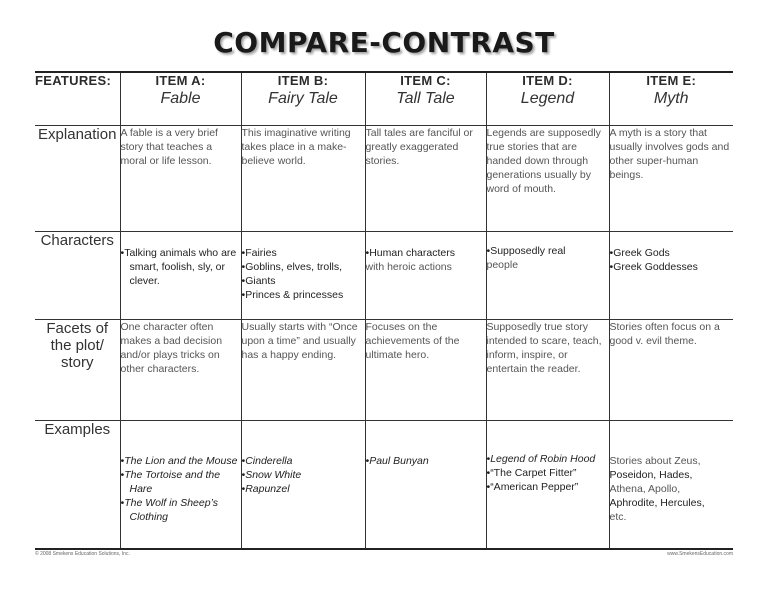 This screenshot has height=594, width=768. I want to click on item-label: ITEM C:, so click(425, 80).